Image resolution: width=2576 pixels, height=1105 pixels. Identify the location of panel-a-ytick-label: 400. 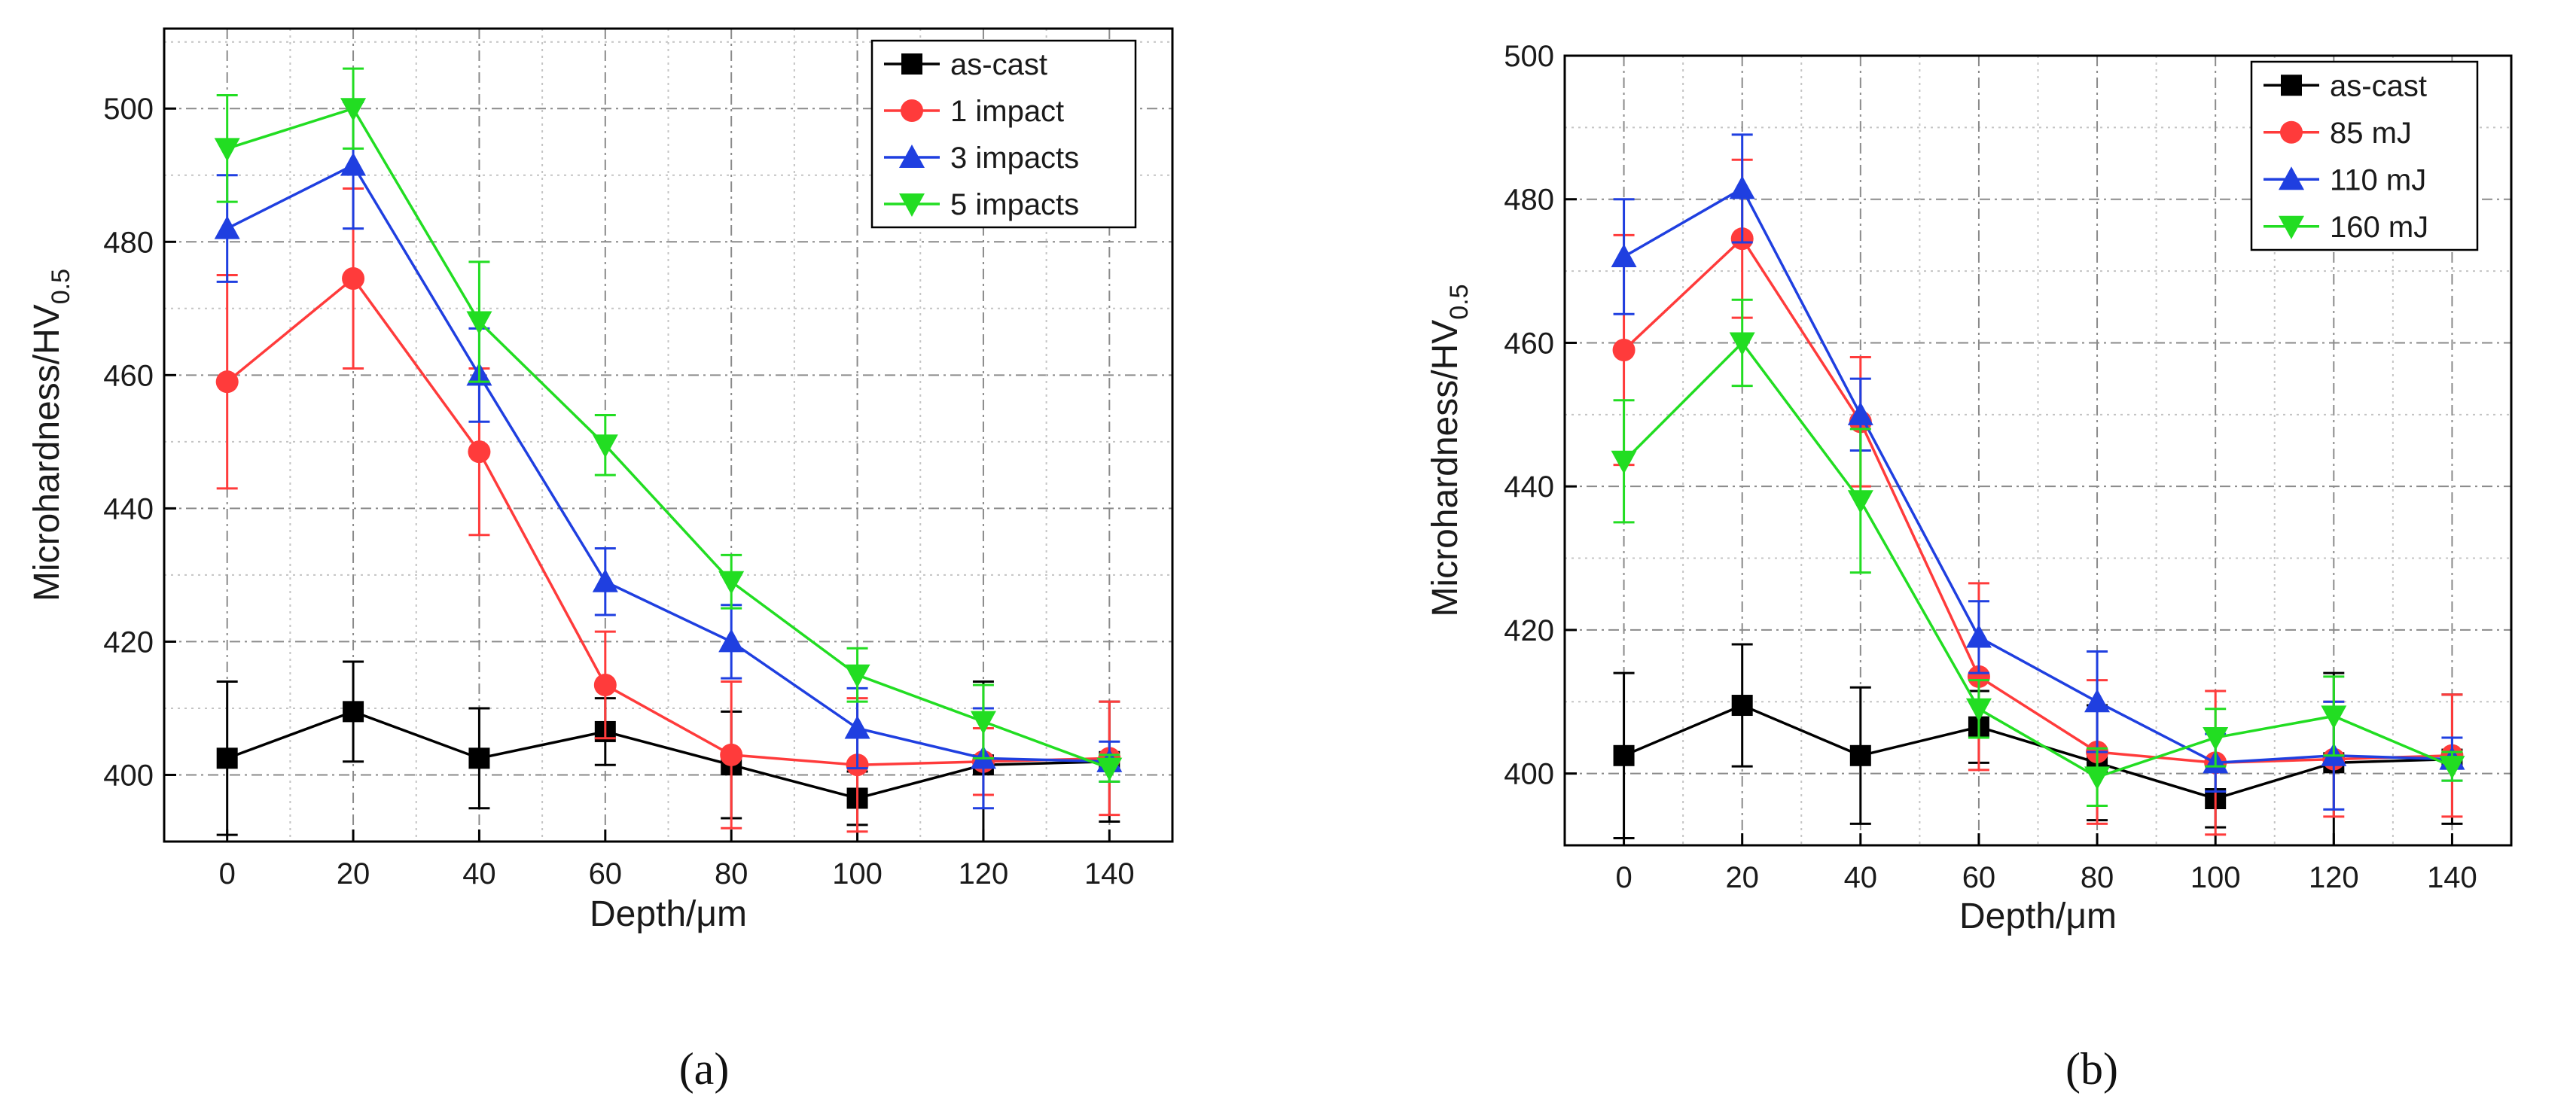
(128, 775).